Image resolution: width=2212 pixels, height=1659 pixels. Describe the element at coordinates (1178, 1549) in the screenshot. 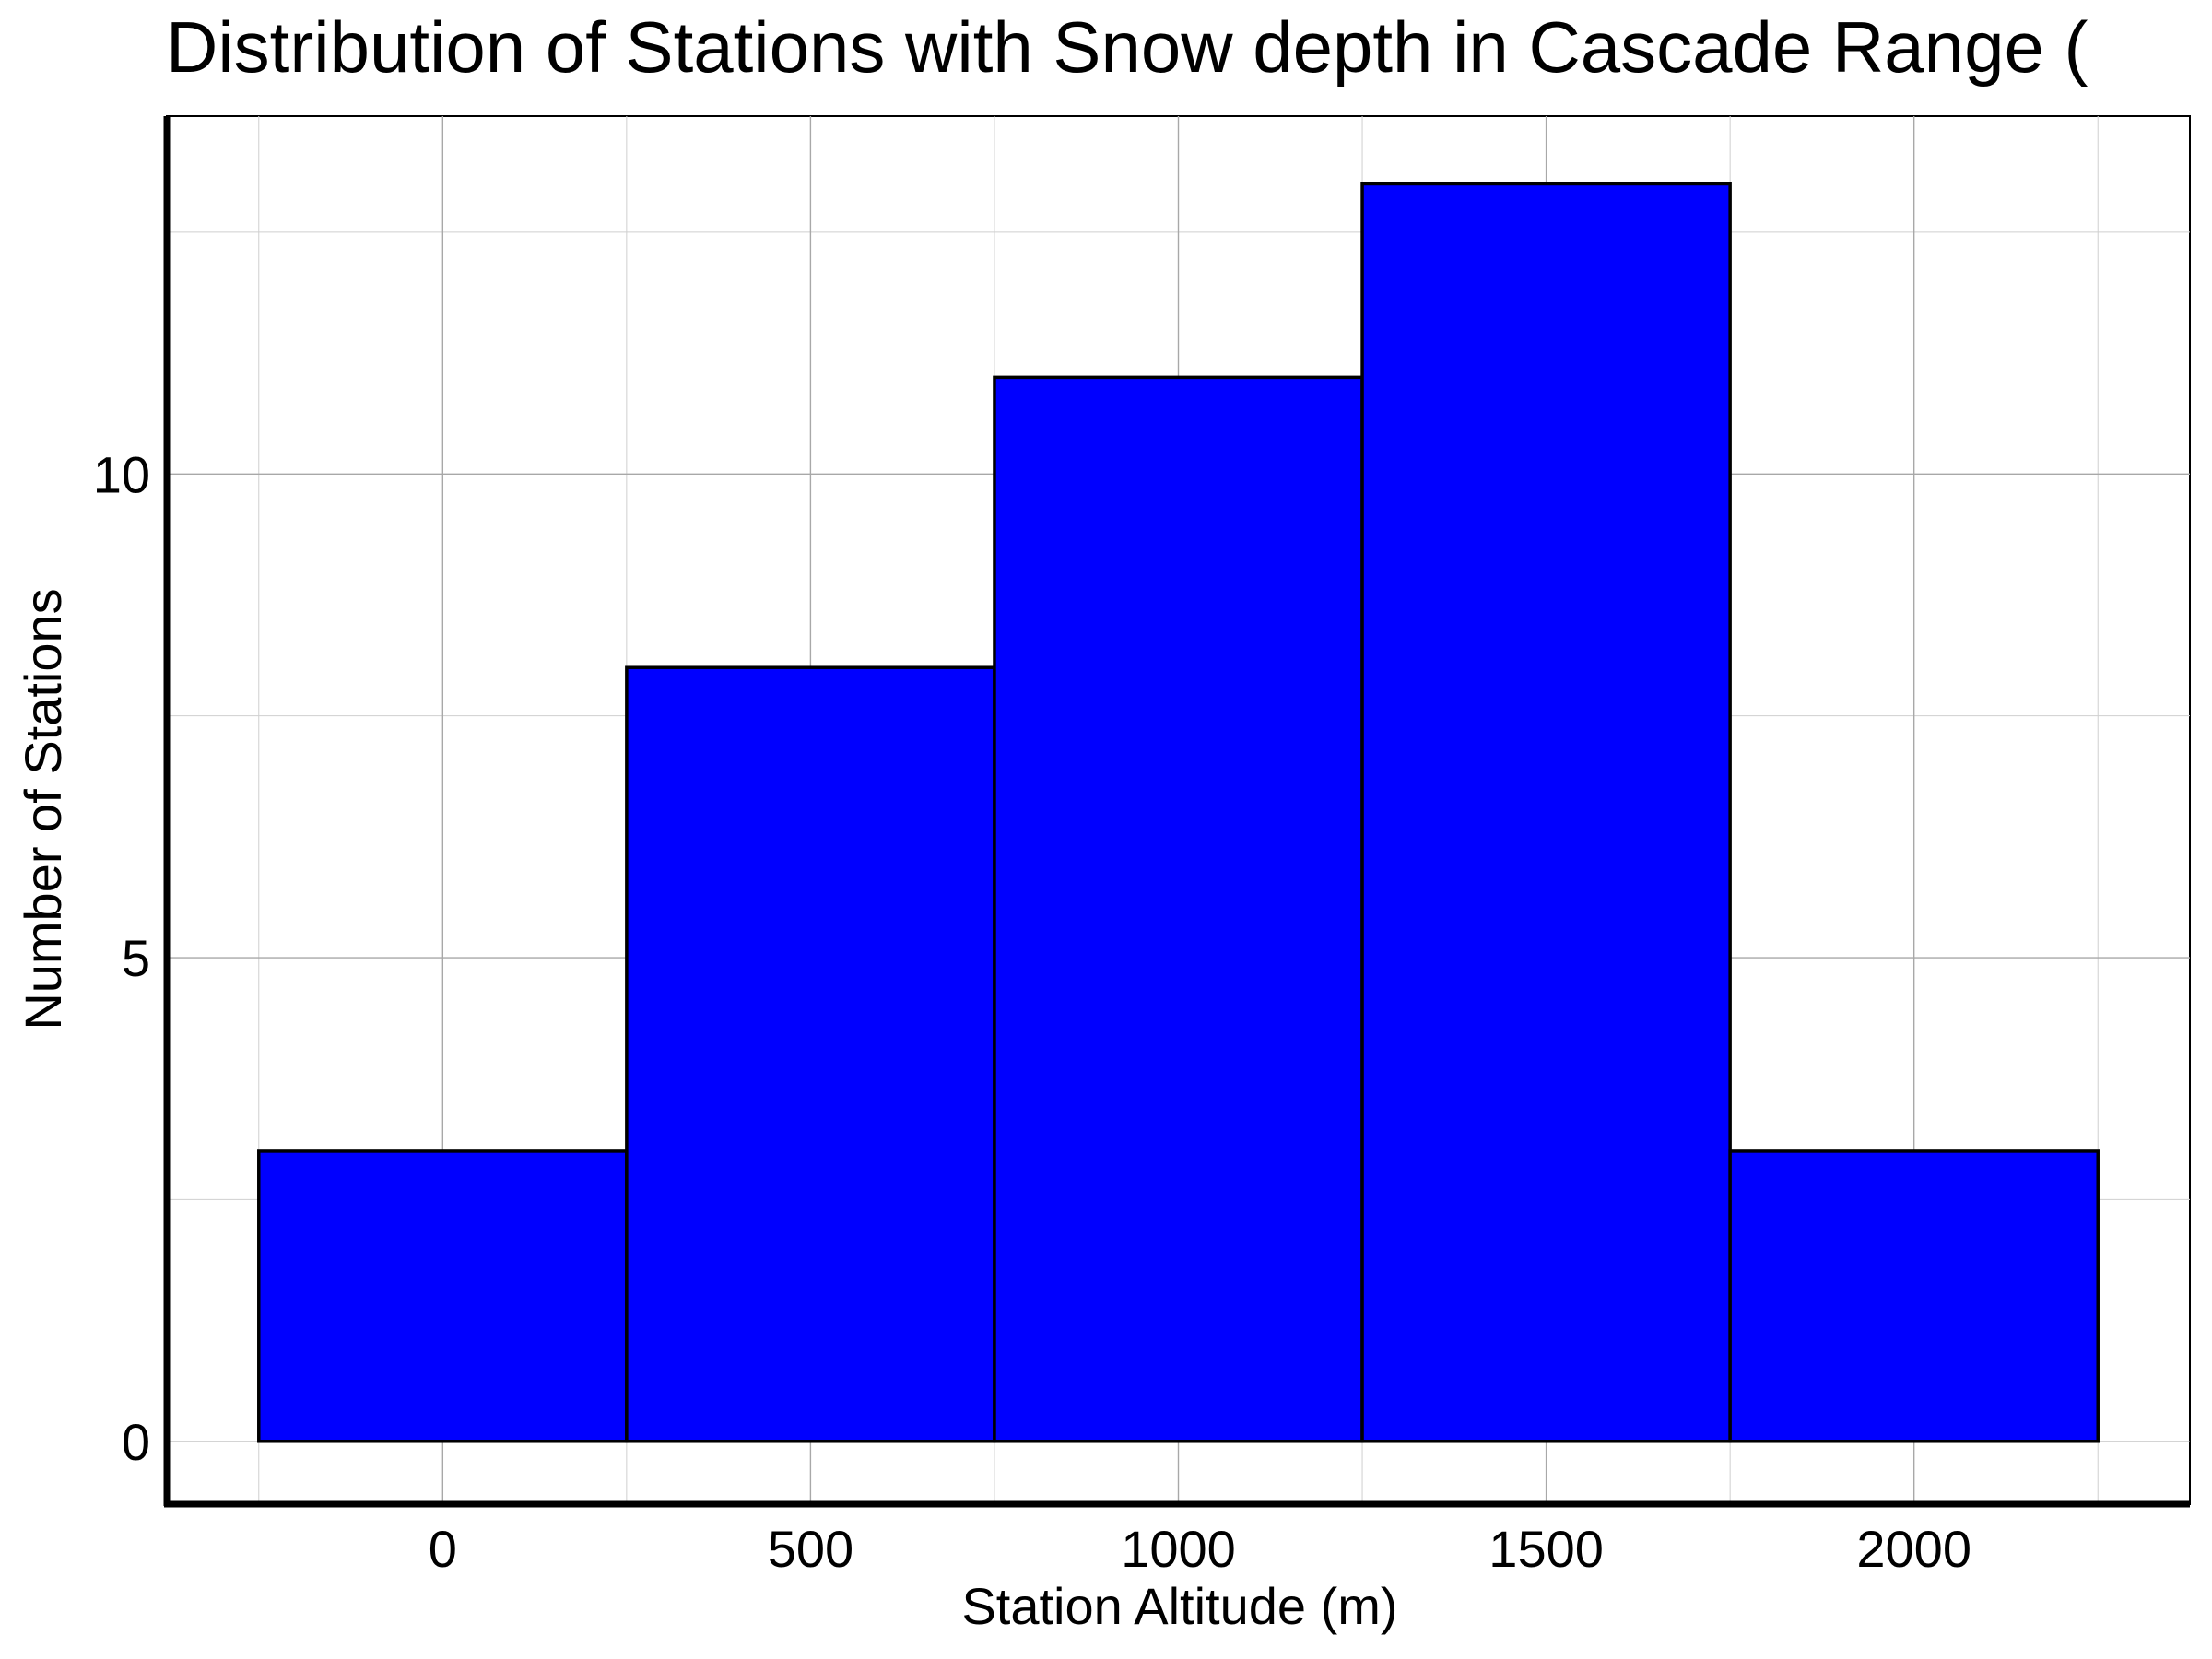

I see `x-tick-label: 1000` at that location.